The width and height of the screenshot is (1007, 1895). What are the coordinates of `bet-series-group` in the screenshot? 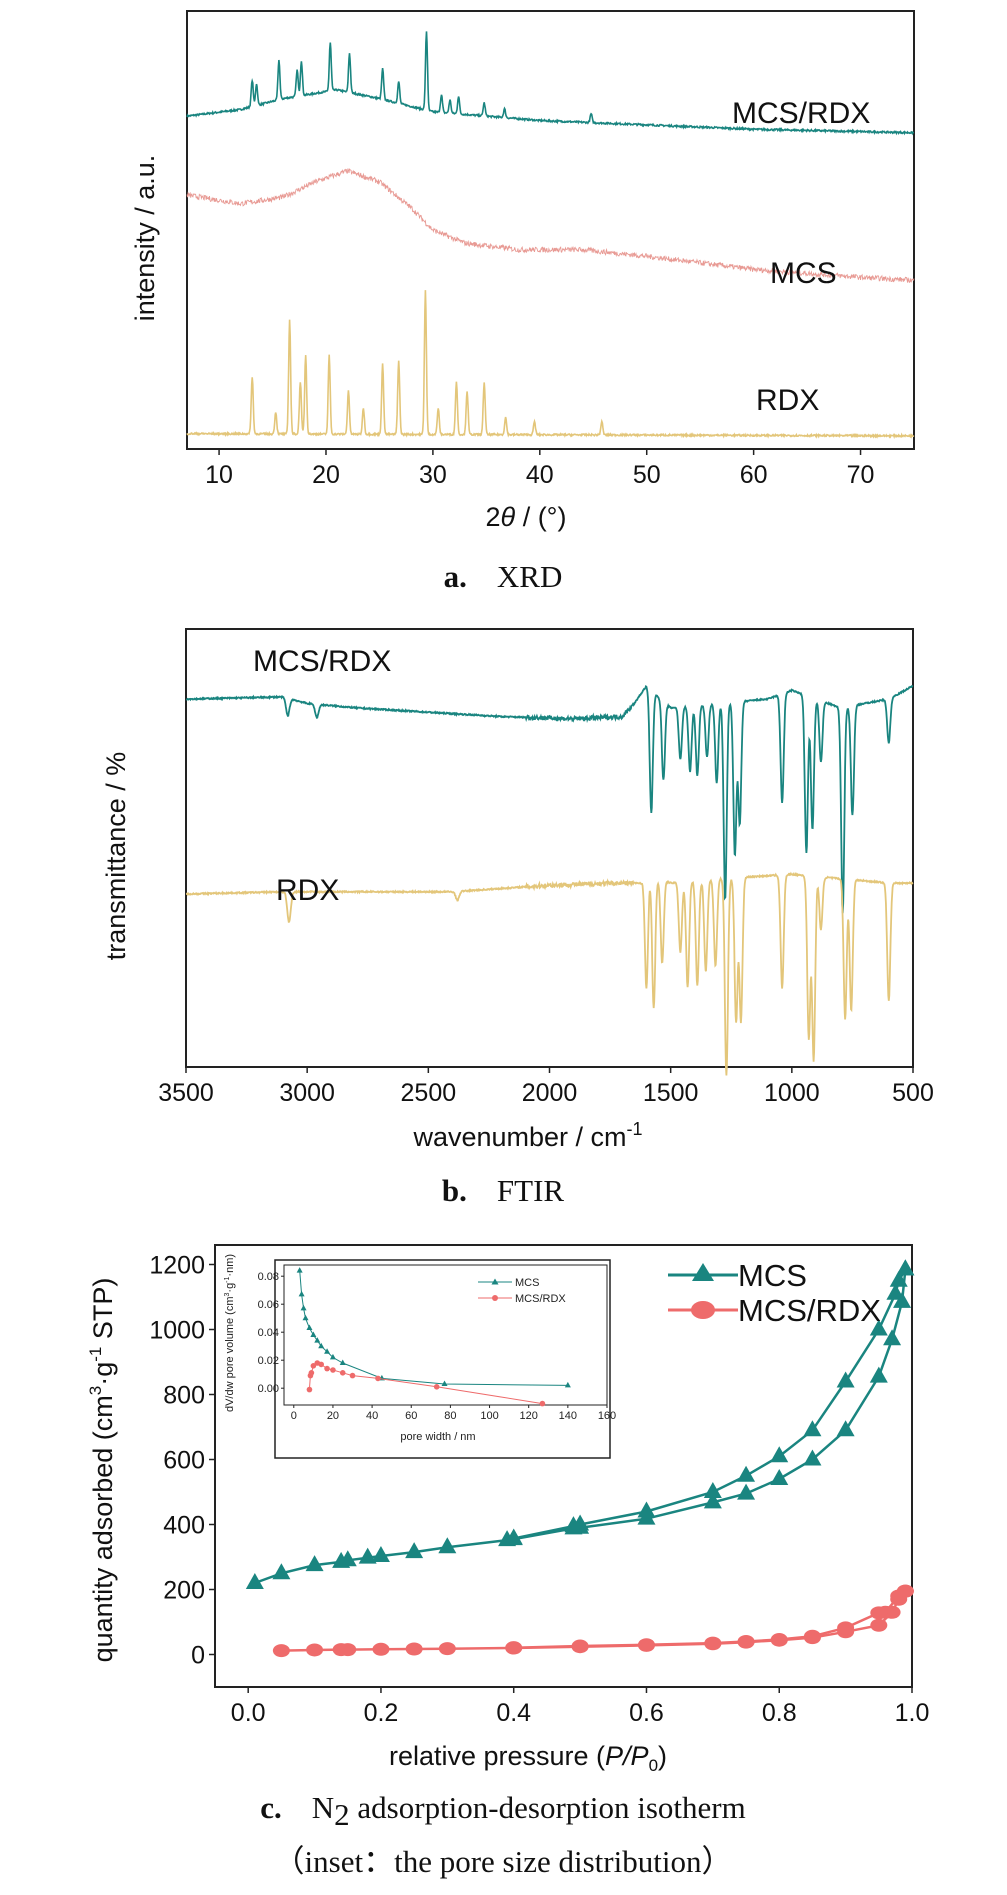 It's located at (580, 1458).